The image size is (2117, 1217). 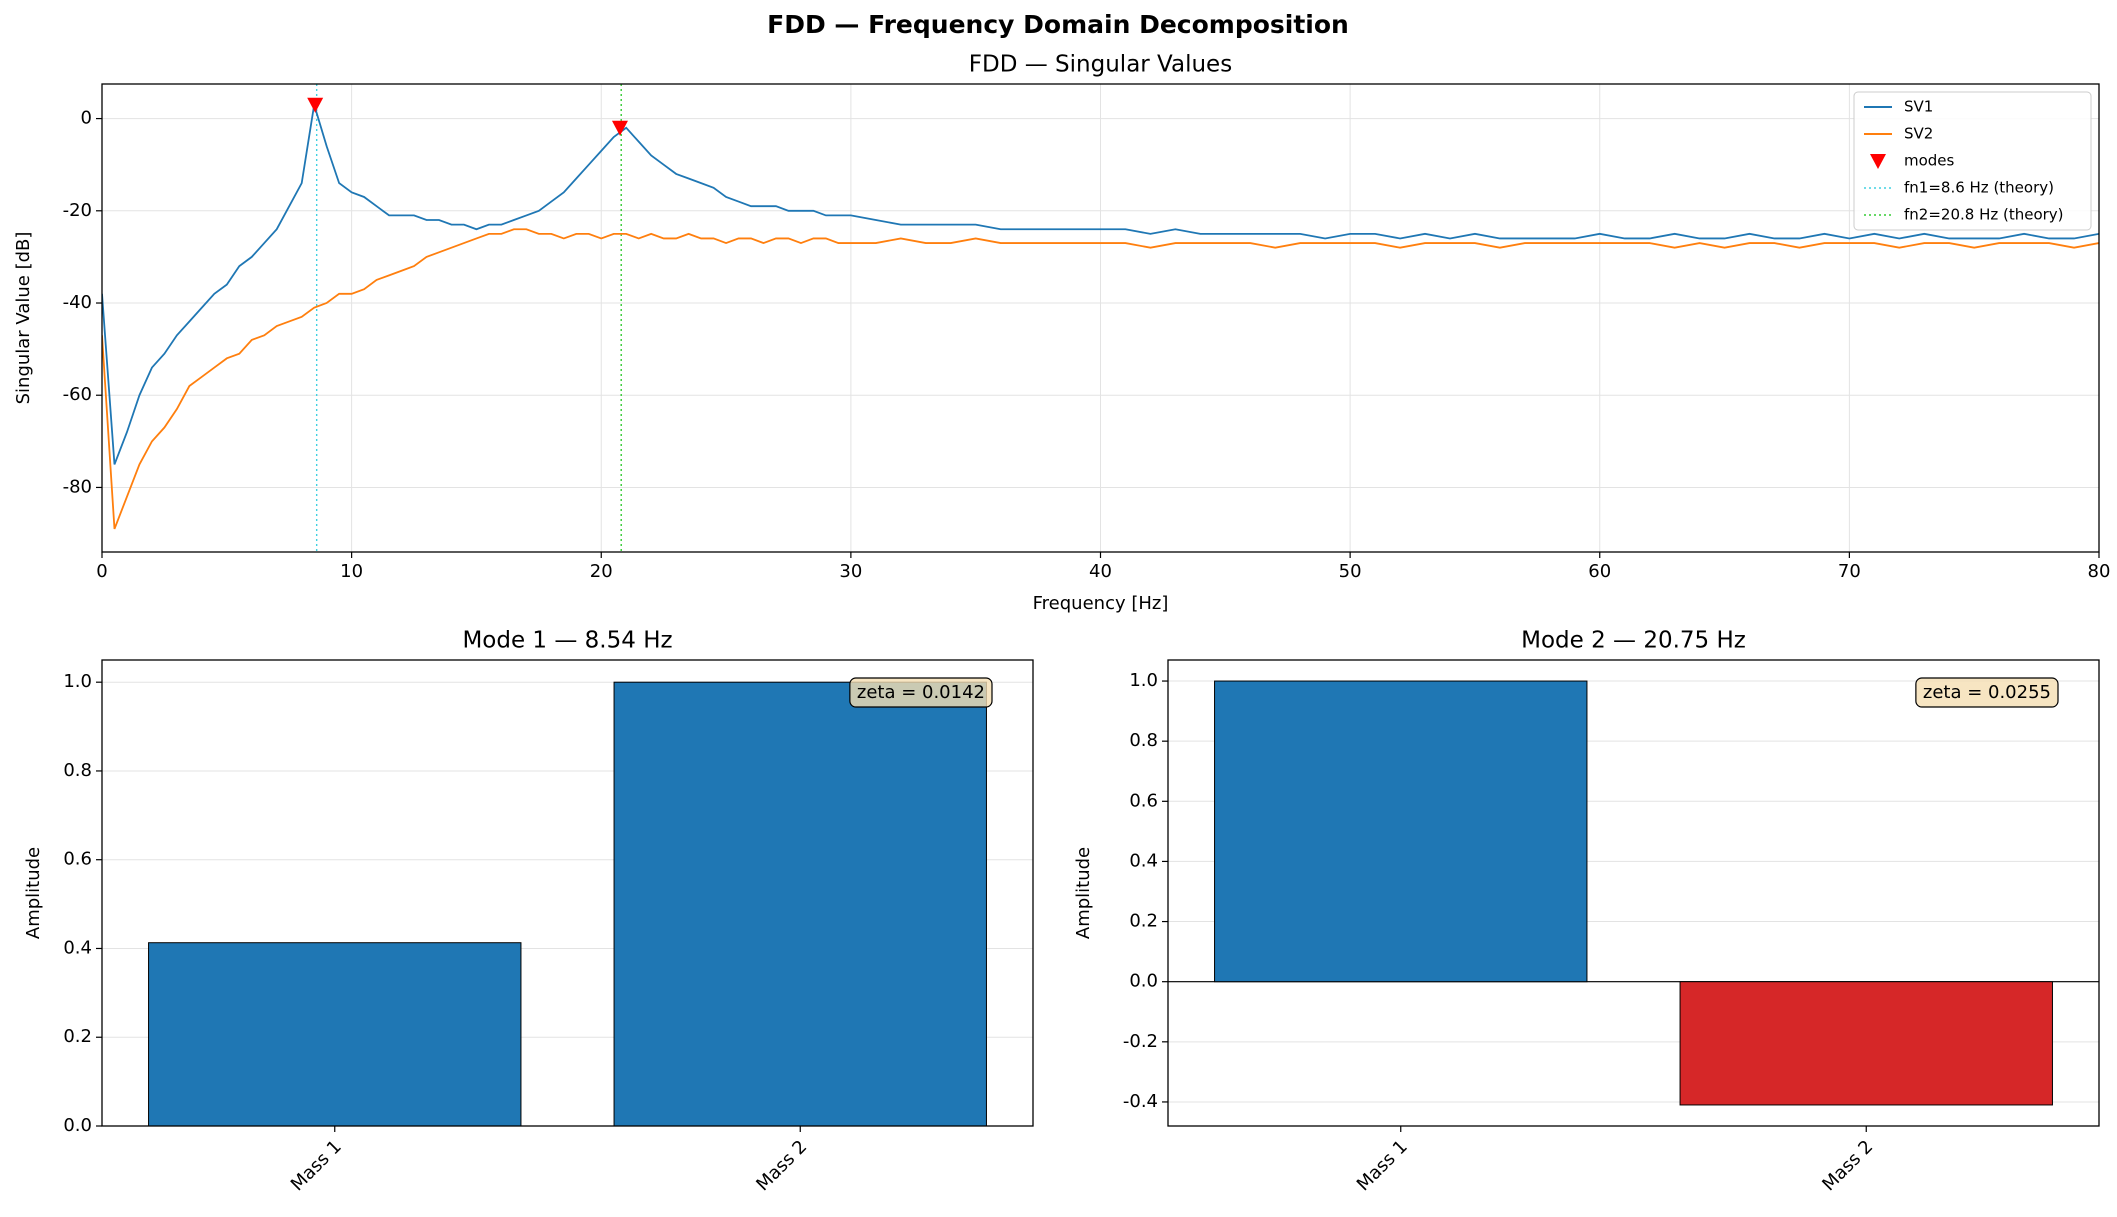 What do you see at coordinates (101, 571) in the screenshot?
I see `x-tick-label: 0` at bounding box center [101, 571].